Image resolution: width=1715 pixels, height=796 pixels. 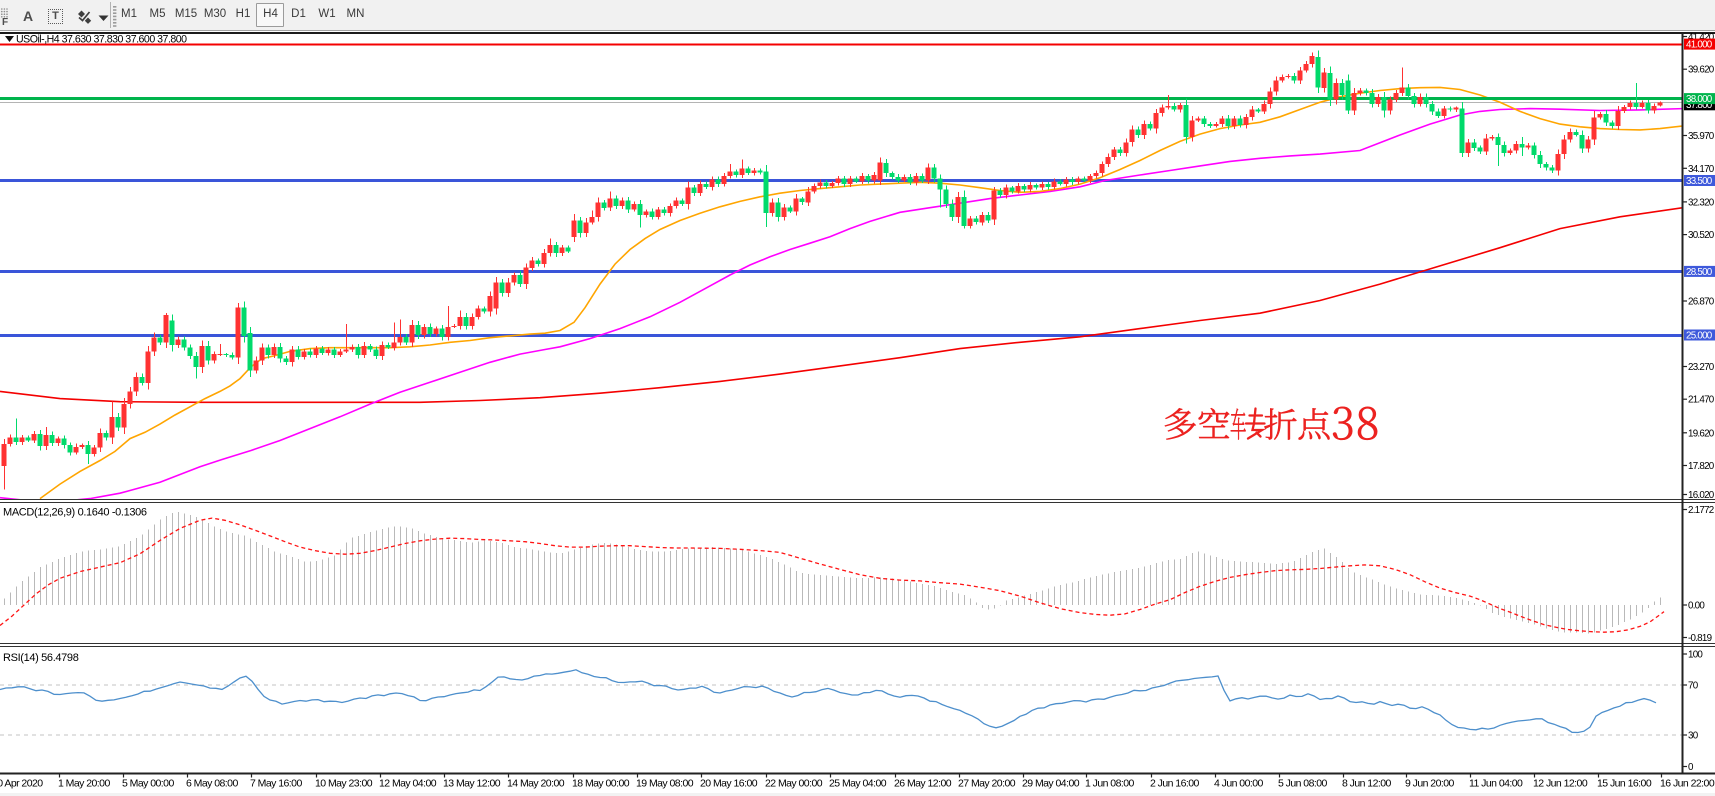 I want to click on svg-text: 13 May 12:00, so click(x=472, y=784).